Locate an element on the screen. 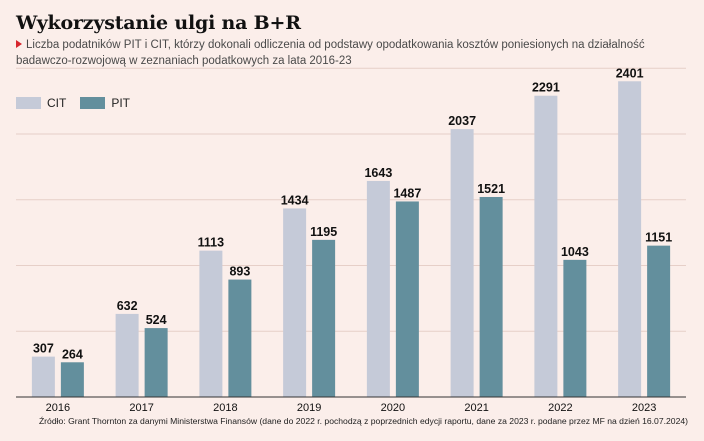 This screenshot has height=441, width=704. x-tick-label: 2022 is located at coordinates (560, 408).